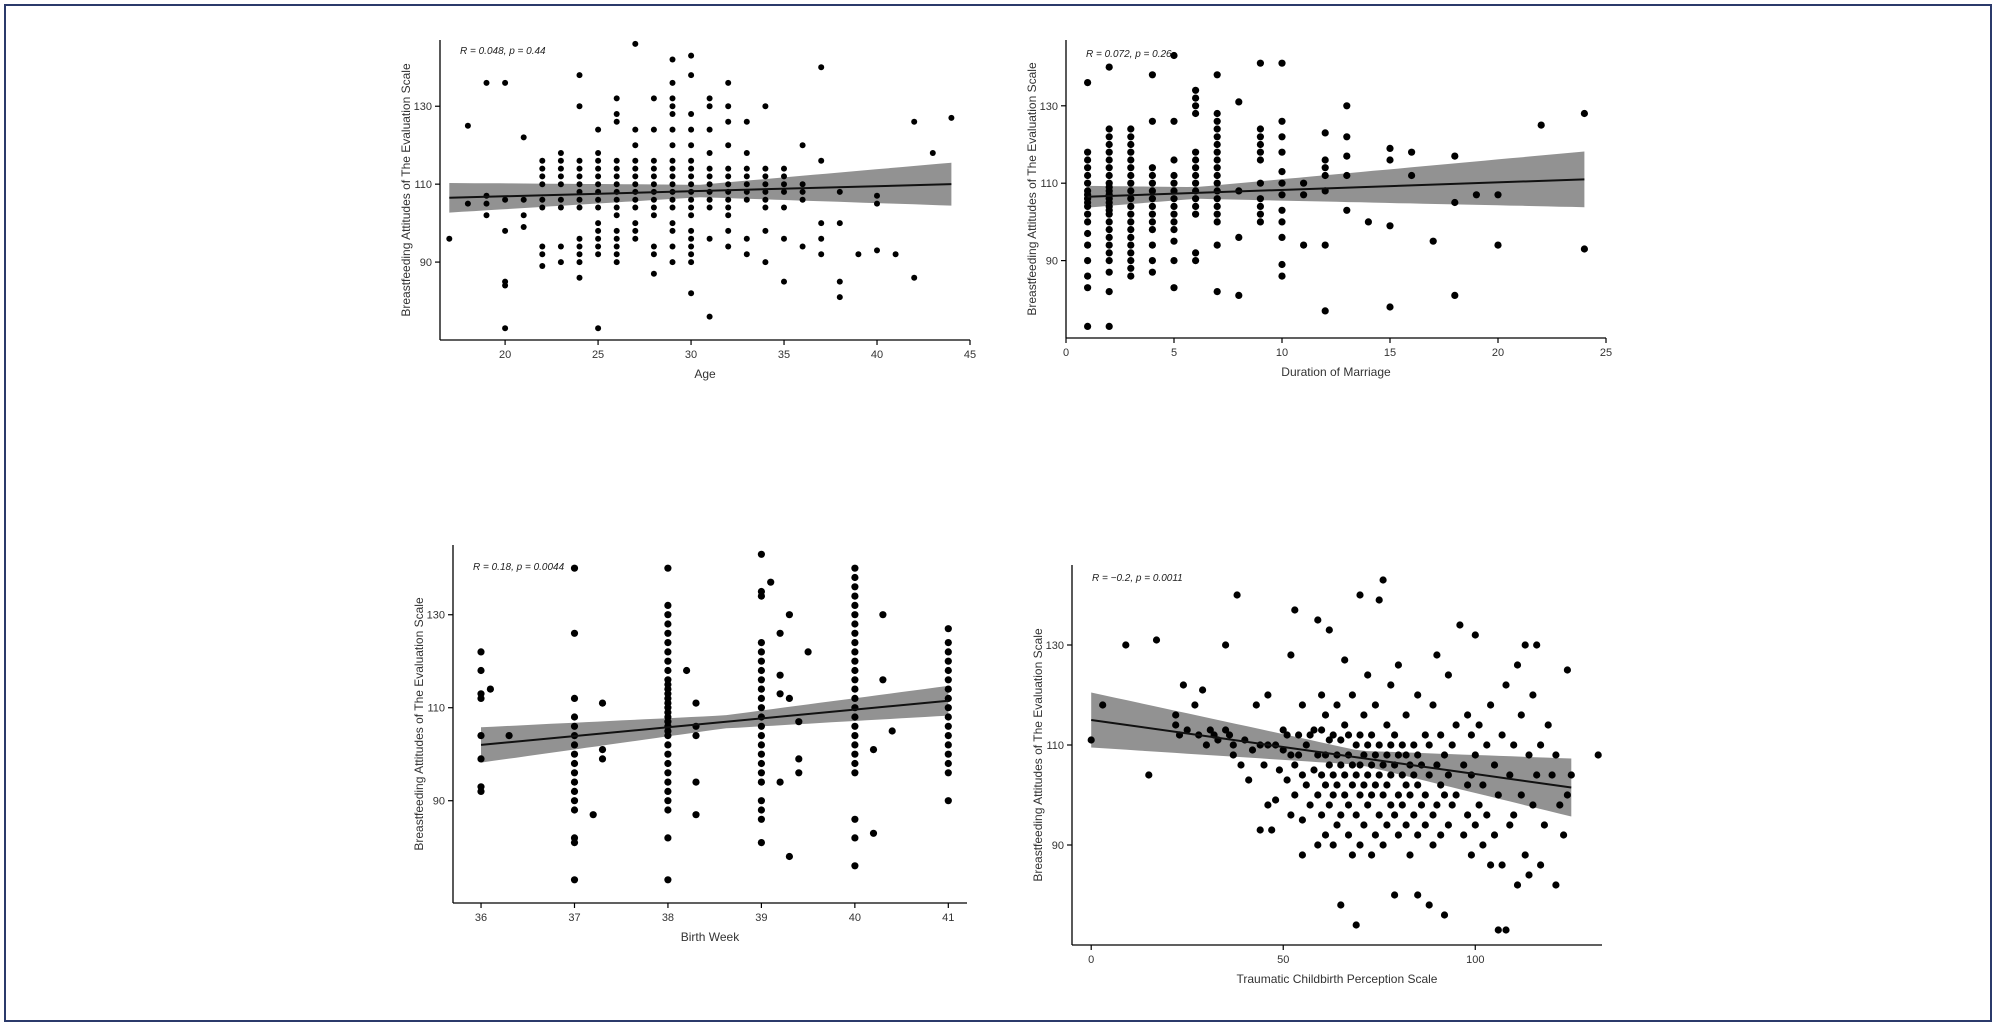 The image size is (2000, 1030). I want to click on x-tick-label: 40, so click(877, 355).